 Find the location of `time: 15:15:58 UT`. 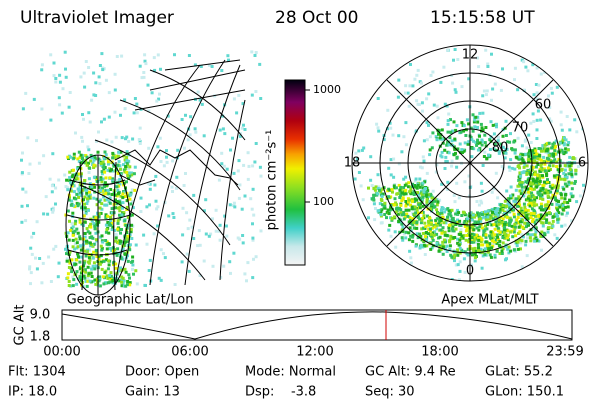

time: 15:15:58 UT is located at coordinates (482, 18).